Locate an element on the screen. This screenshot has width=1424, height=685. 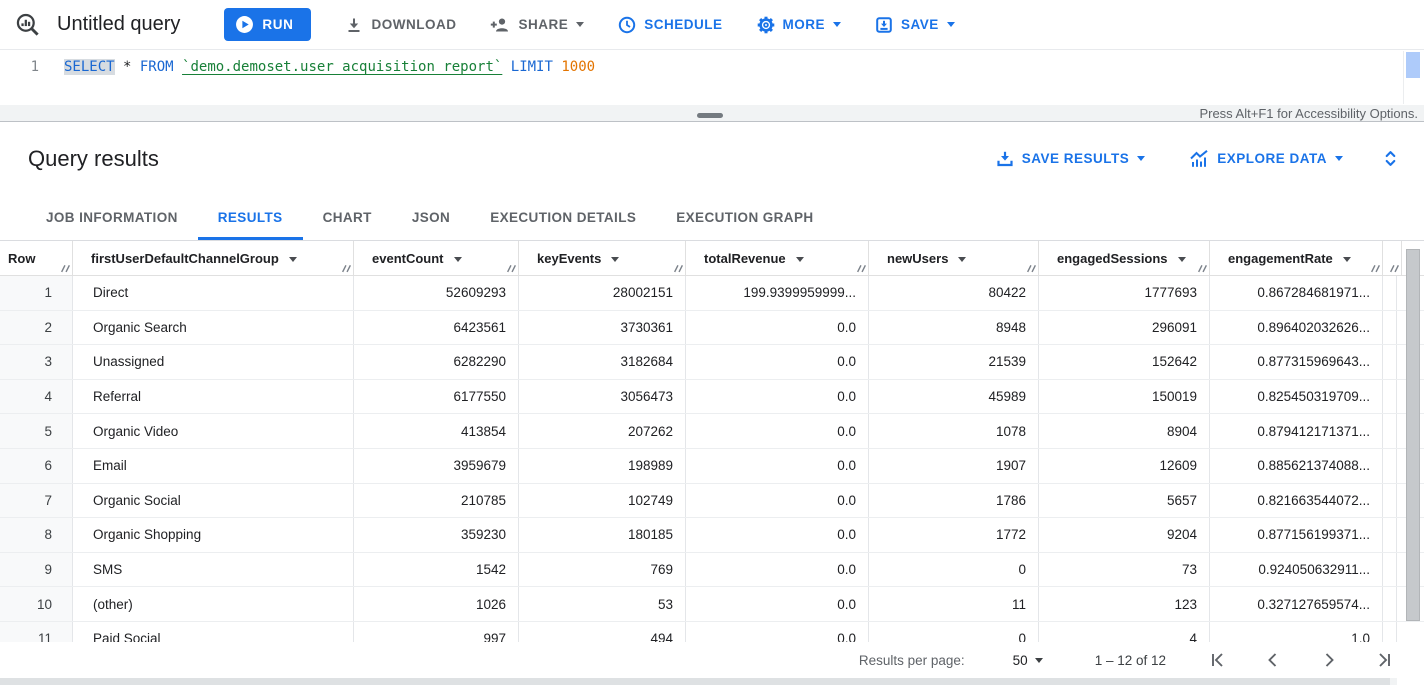
table-horizontal-scrollbar is located at coordinates (712, 681).